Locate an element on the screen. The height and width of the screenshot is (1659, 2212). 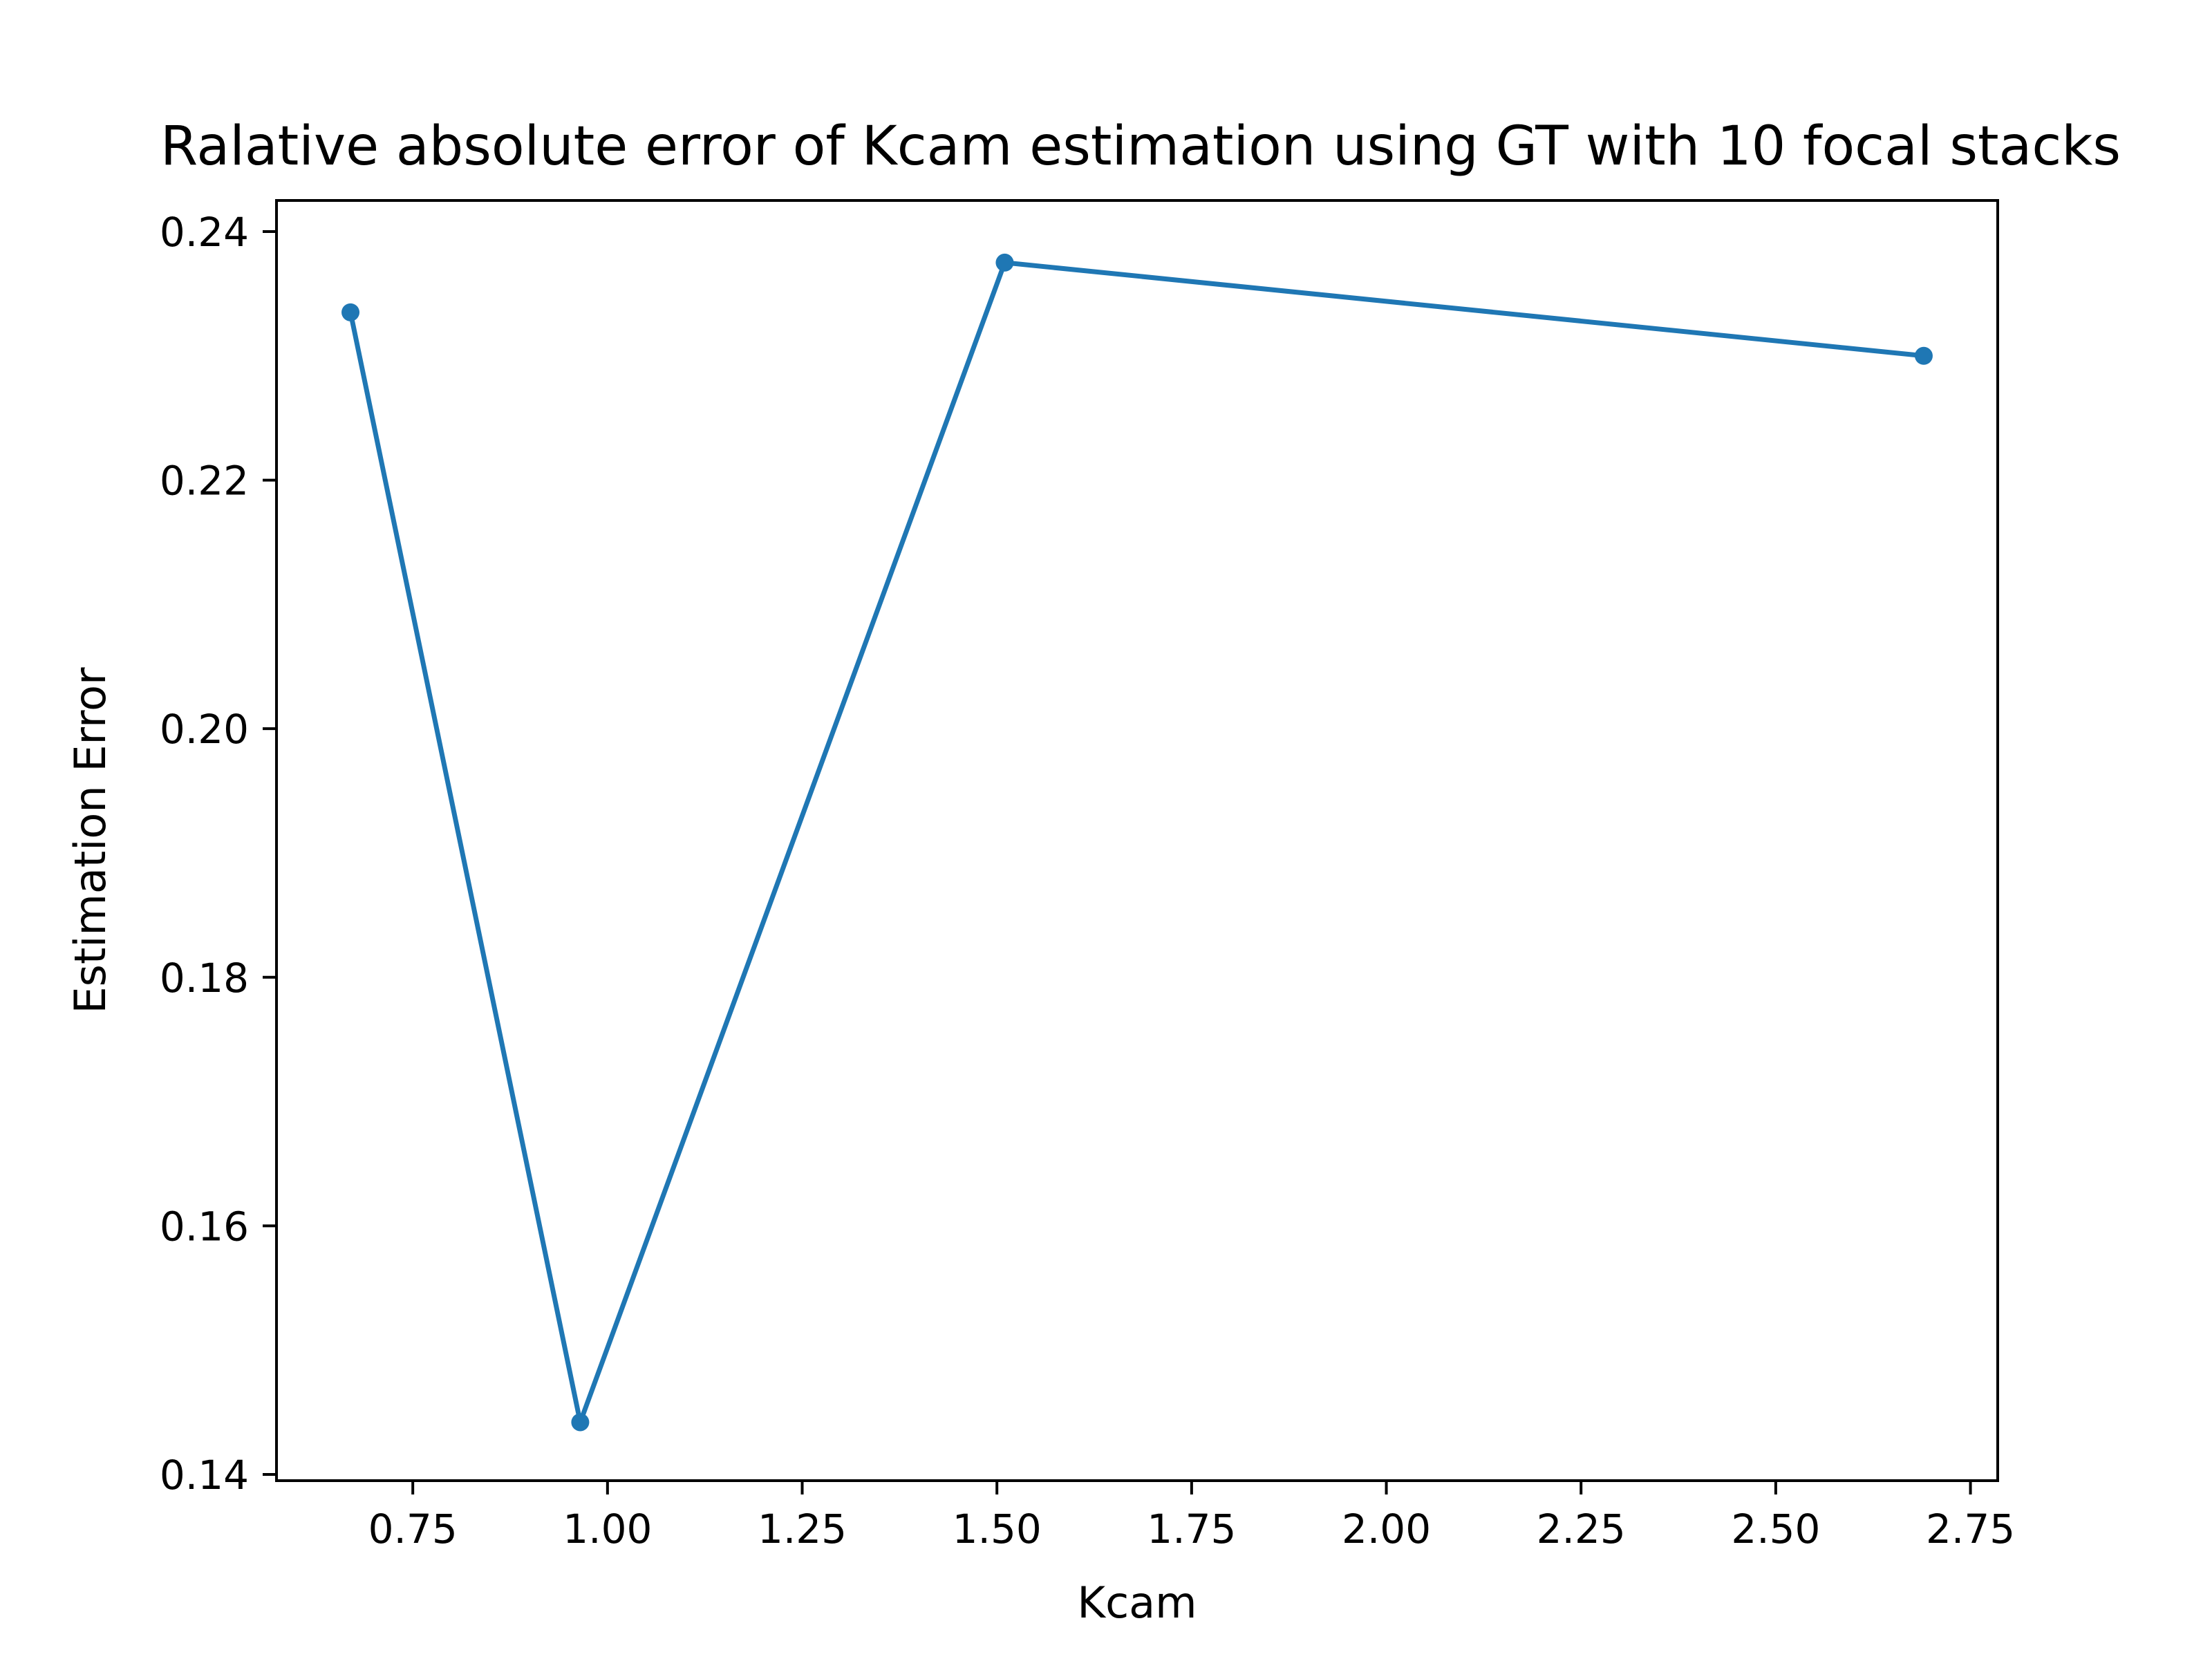
y-tick-label: 0.24 is located at coordinates (204, 232).